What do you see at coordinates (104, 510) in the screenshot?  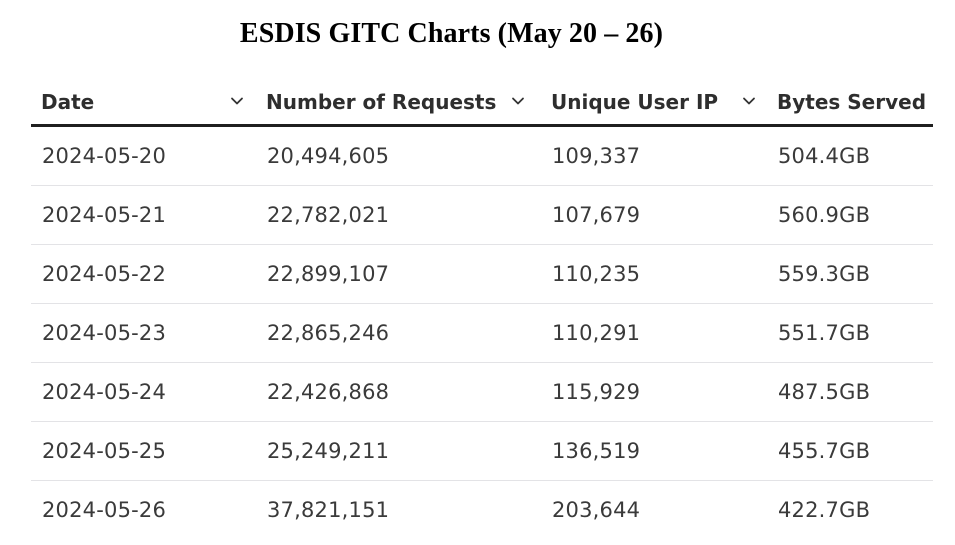 I see `cell-date: 2024-05-26` at bounding box center [104, 510].